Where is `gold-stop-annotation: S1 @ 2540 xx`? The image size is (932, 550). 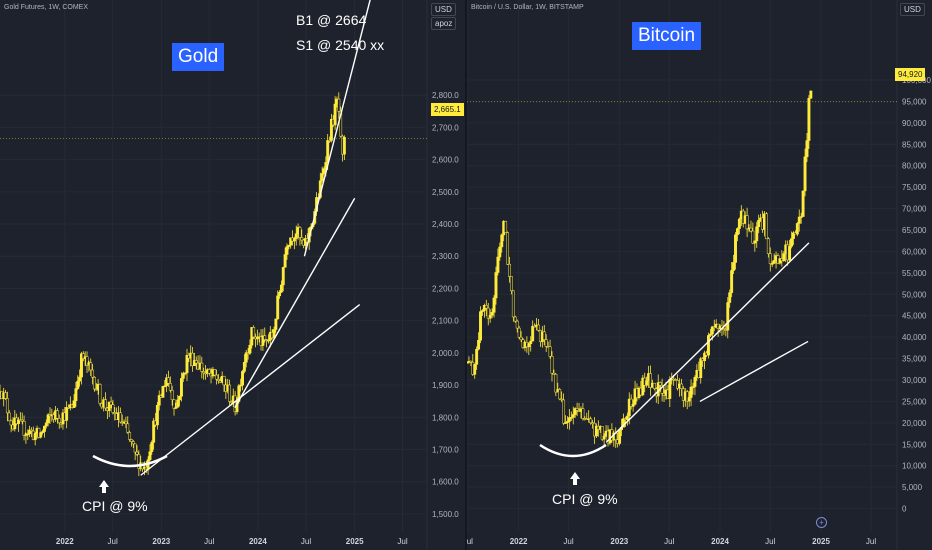 gold-stop-annotation: S1 @ 2540 xx is located at coordinates (340, 45).